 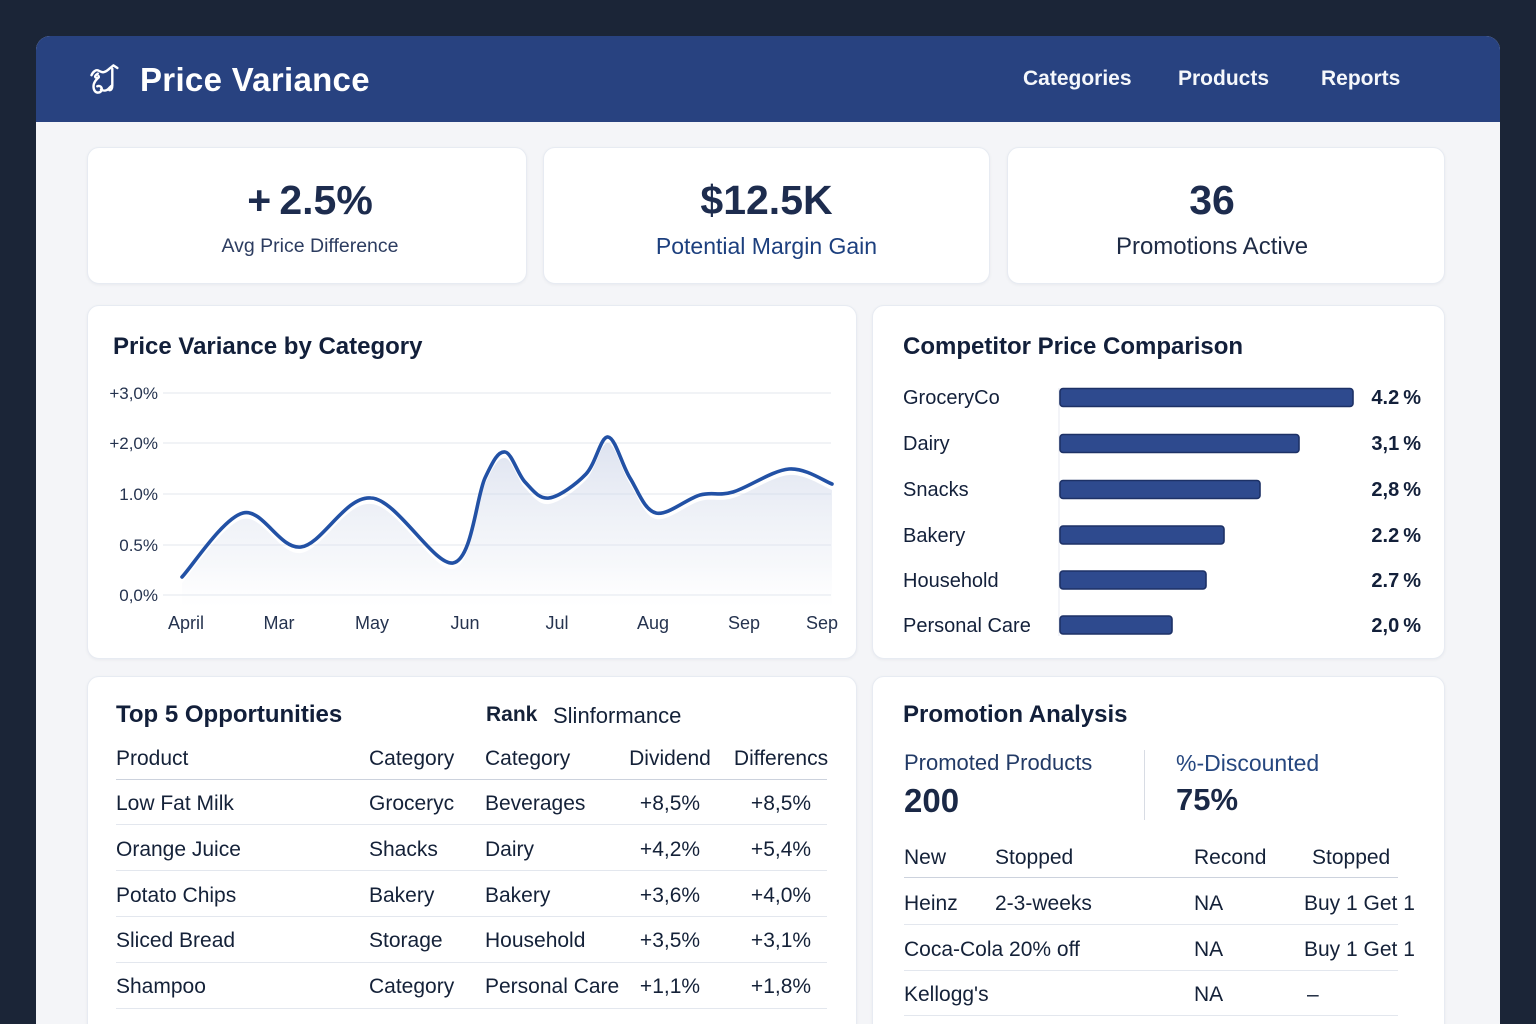 What do you see at coordinates (951, 581) in the screenshot?
I see `svg-text: Household` at bounding box center [951, 581].